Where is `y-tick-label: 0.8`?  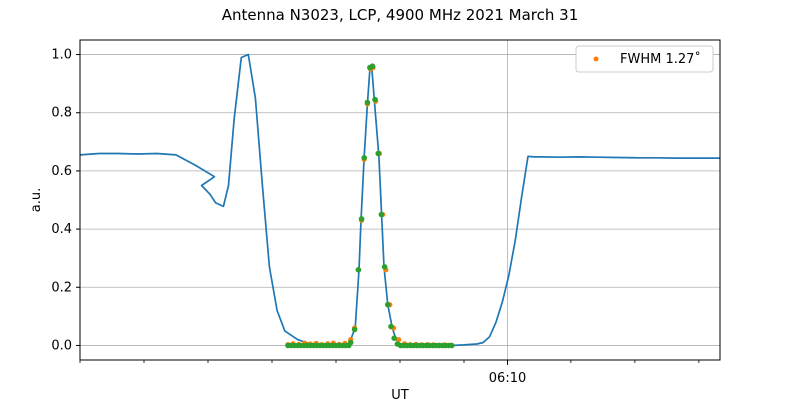 y-tick-label: 0.8 is located at coordinates (61, 113).